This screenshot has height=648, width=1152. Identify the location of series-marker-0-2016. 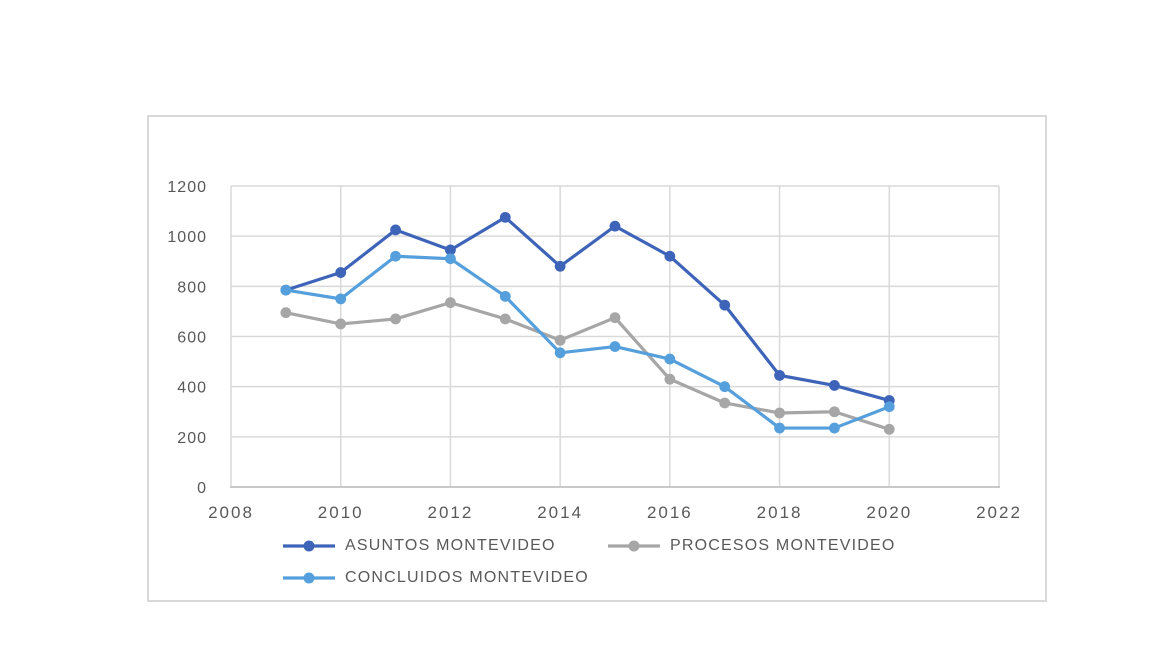
(670, 256).